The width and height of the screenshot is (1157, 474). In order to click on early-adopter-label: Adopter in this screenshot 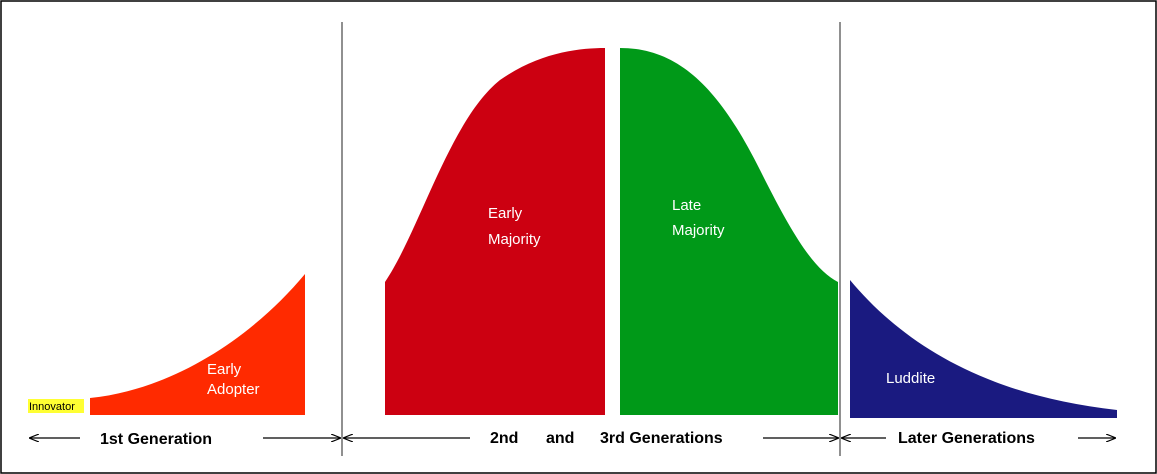, I will do `click(233, 389)`.